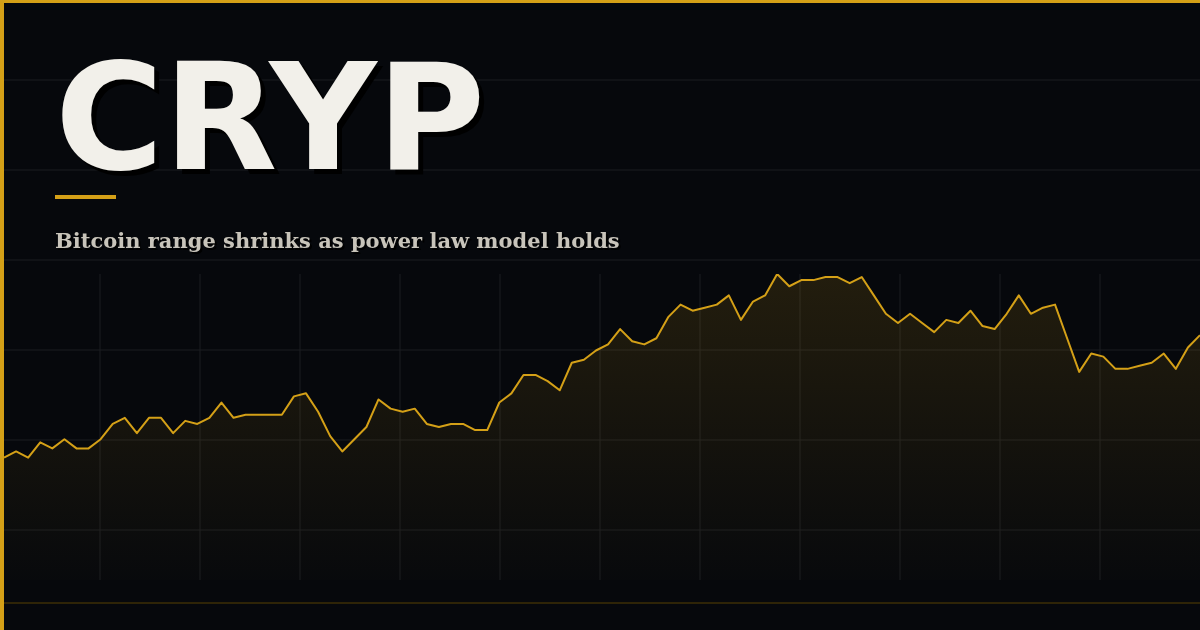  I want to click on chart-subtitle: Bitcoin range shrinks as power law model holds, so click(337, 240).